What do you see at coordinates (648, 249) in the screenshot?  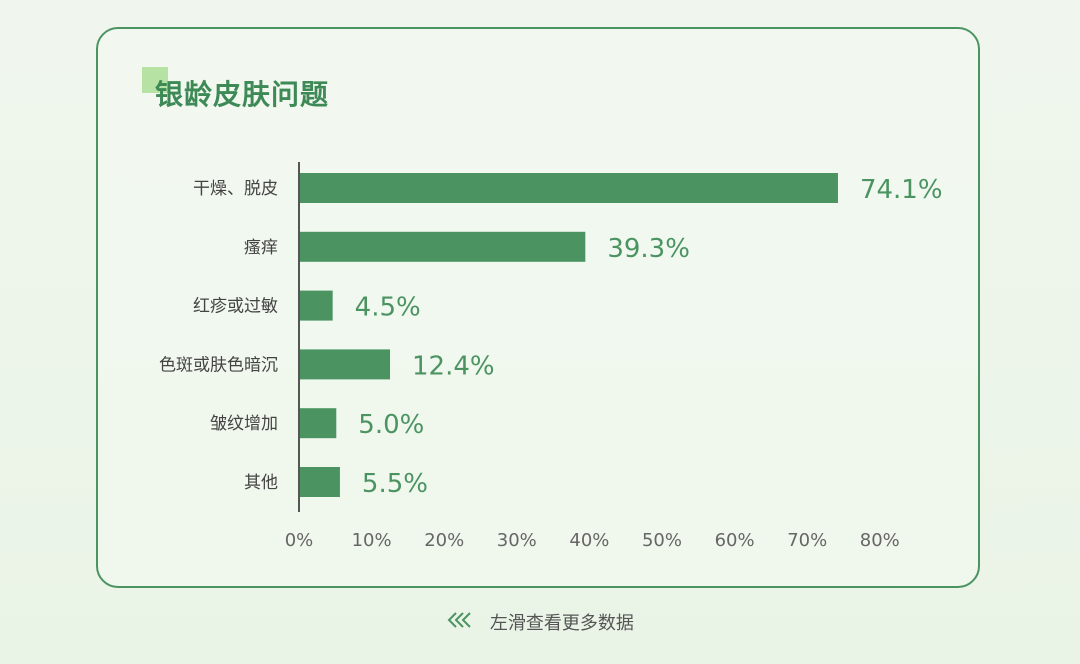 I see `value-label: 39.3%` at bounding box center [648, 249].